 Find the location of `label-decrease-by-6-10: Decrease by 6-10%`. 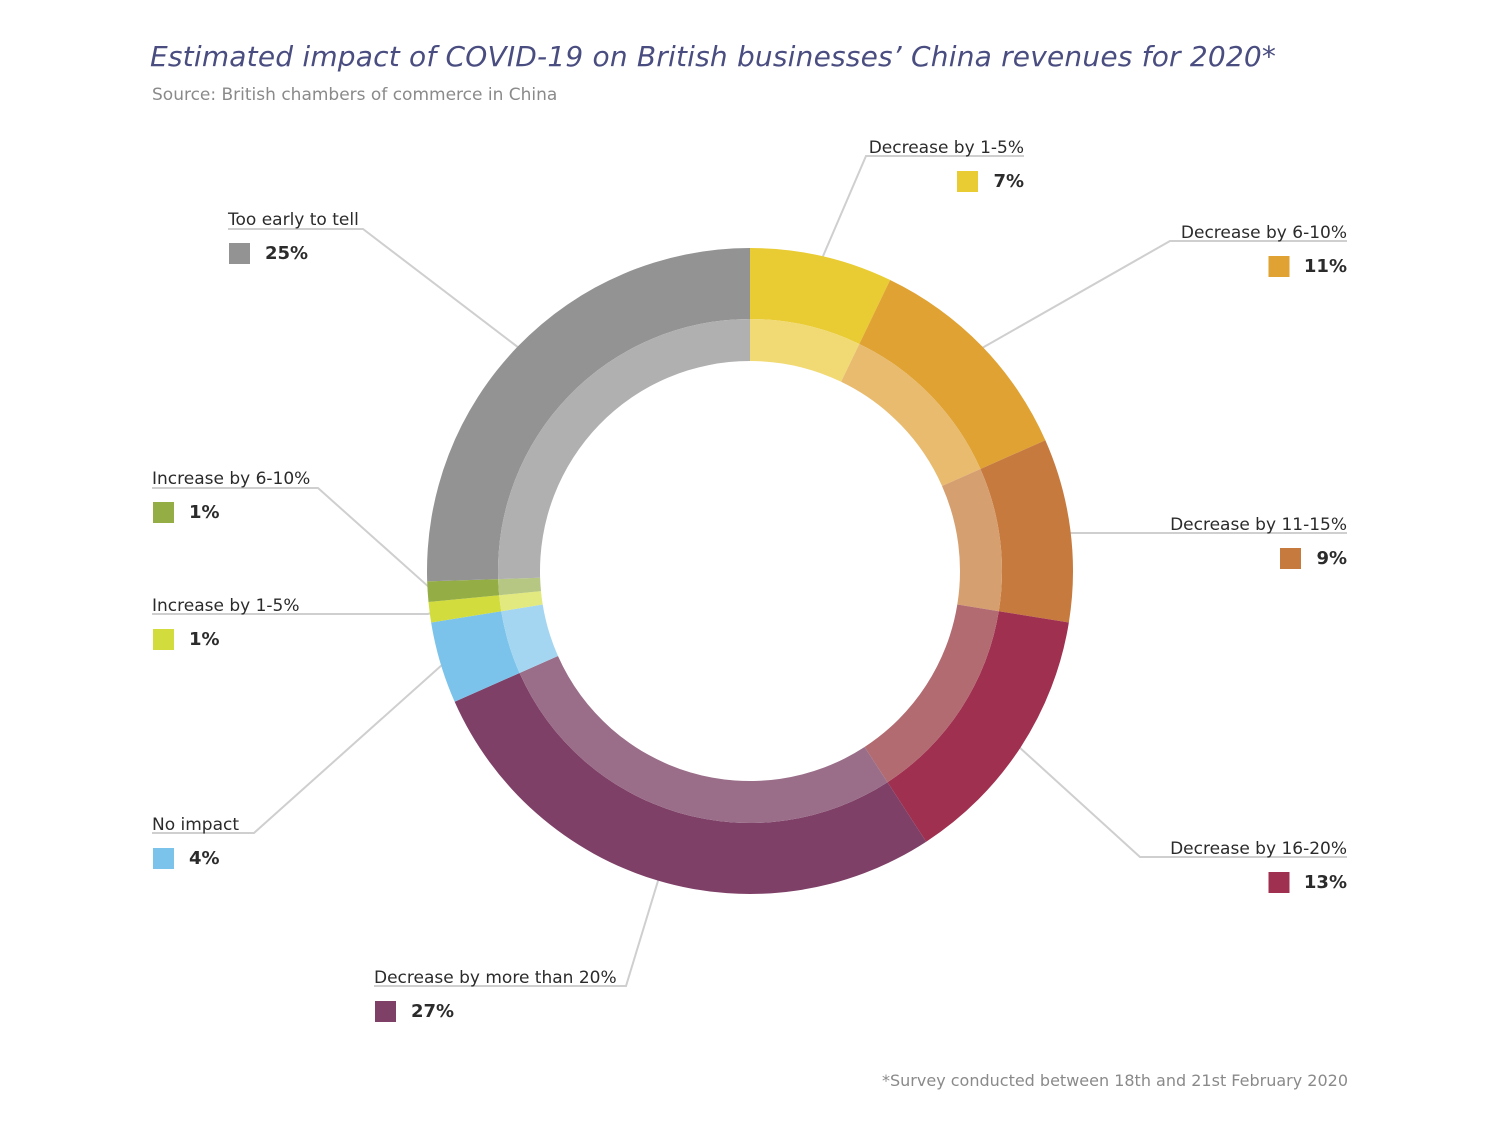

label-decrease-by-6-10: Decrease by 6-10% is located at coordinates (1264, 233).